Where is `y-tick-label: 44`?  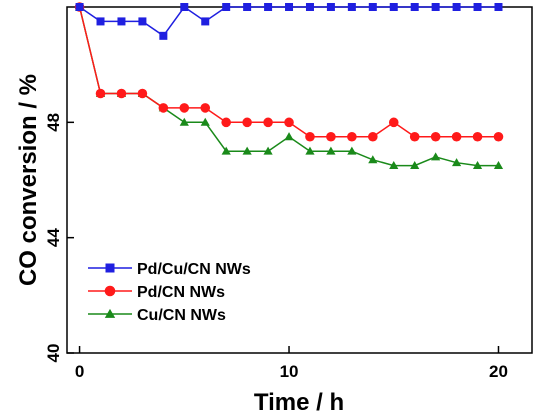 y-tick-label: 44 is located at coordinates (53, 237).